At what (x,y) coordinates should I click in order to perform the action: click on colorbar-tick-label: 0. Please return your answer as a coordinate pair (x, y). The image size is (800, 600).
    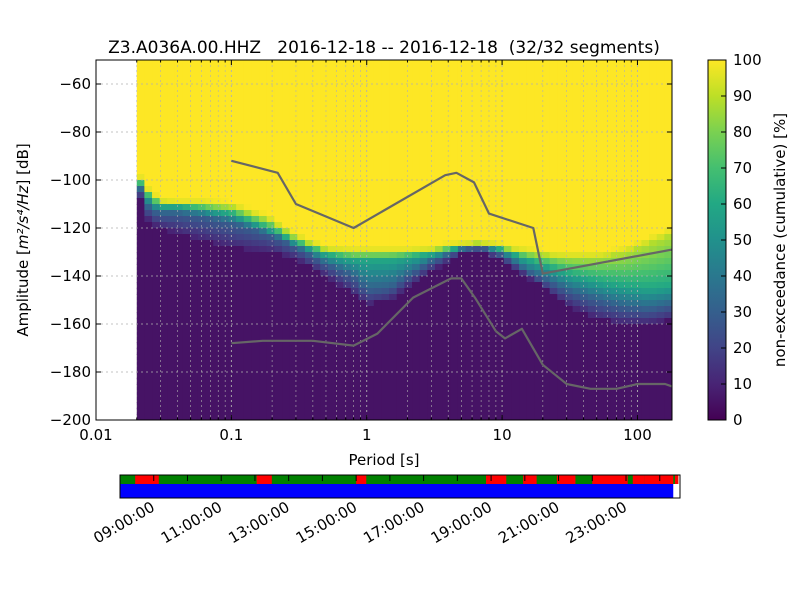
    Looking at the image, I should click on (738, 420).